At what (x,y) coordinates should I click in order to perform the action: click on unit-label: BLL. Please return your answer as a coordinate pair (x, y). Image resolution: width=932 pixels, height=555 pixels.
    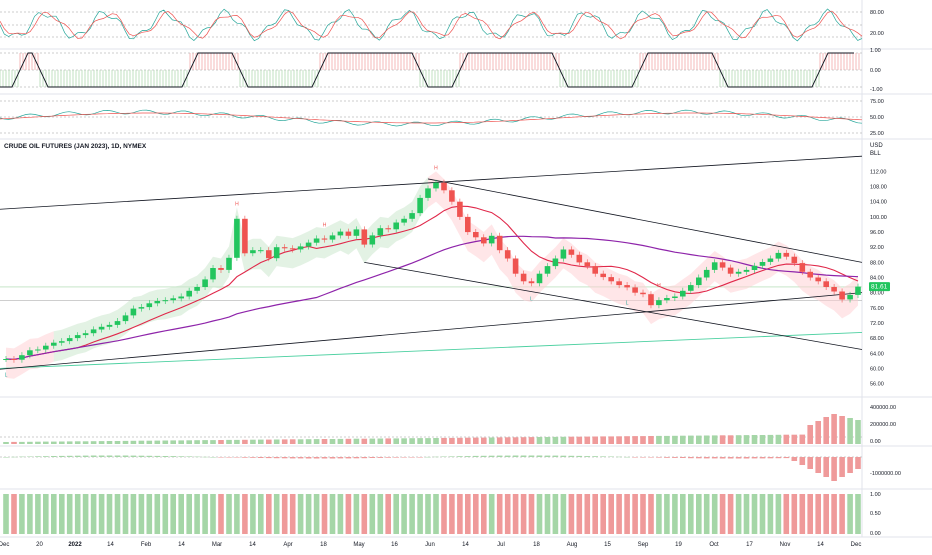
    Looking at the image, I should click on (875, 154).